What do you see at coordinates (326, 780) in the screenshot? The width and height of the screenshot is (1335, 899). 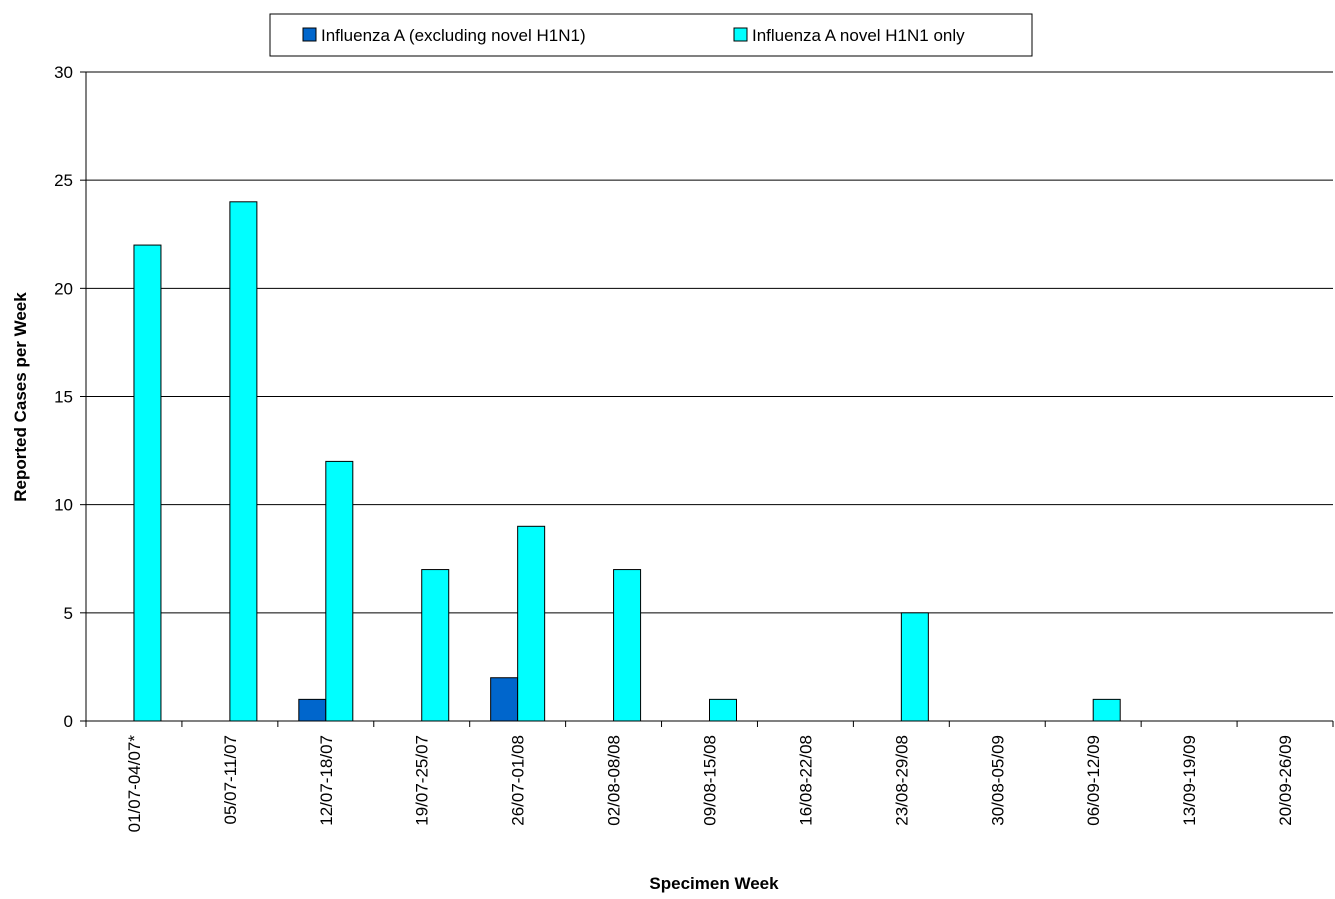 I see `x-tick-label: 12/07-18/07` at bounding box center [326, 780].